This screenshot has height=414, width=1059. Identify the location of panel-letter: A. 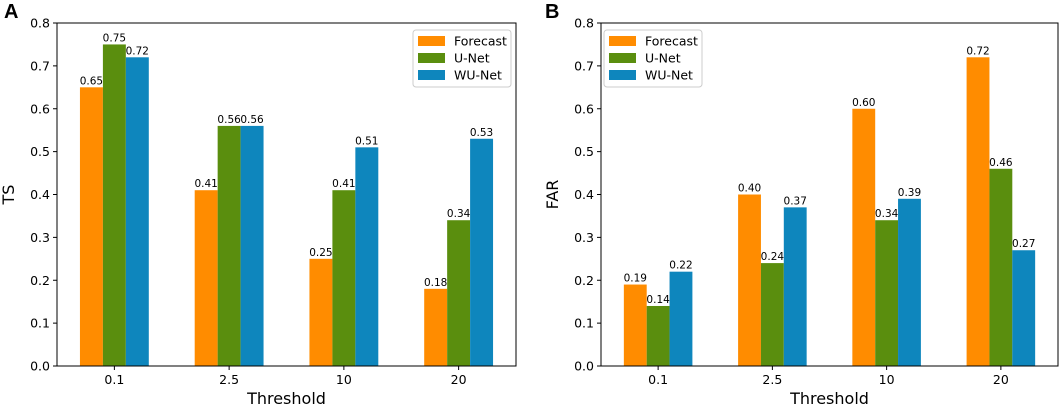
(11, 12).